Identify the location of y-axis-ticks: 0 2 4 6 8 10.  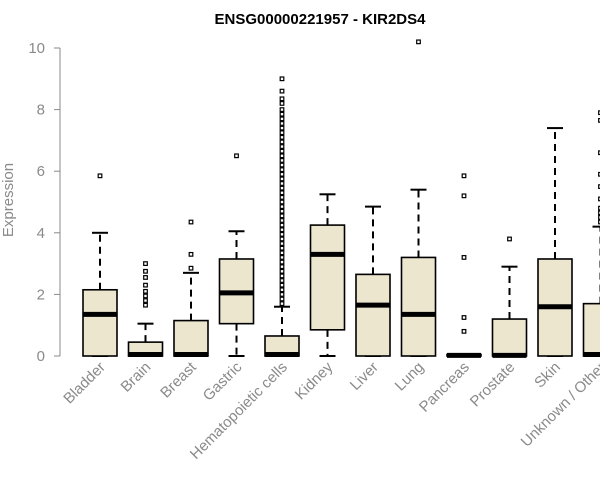
(44, 202).